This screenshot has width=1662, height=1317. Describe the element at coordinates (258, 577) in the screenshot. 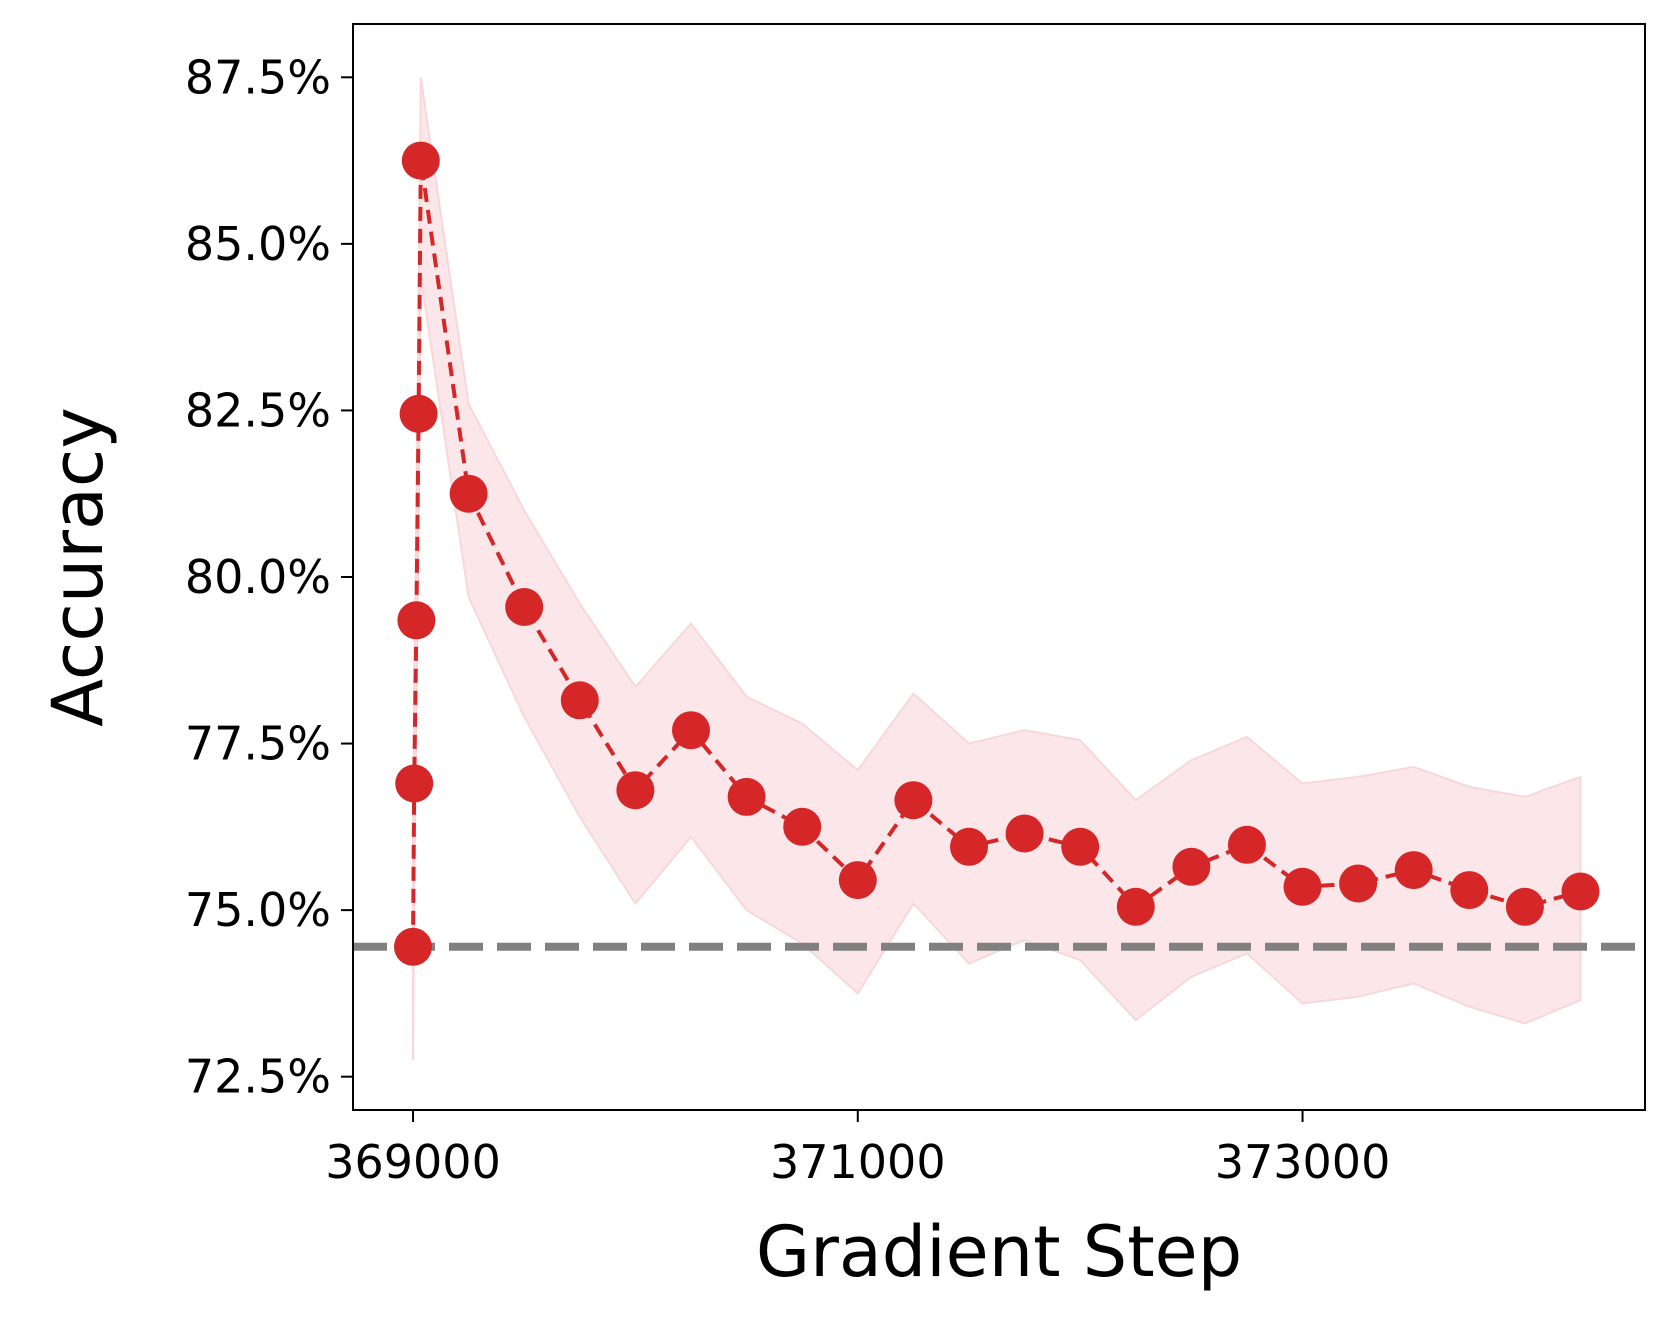

I see `y-tick-label: 80.0%` at that location.